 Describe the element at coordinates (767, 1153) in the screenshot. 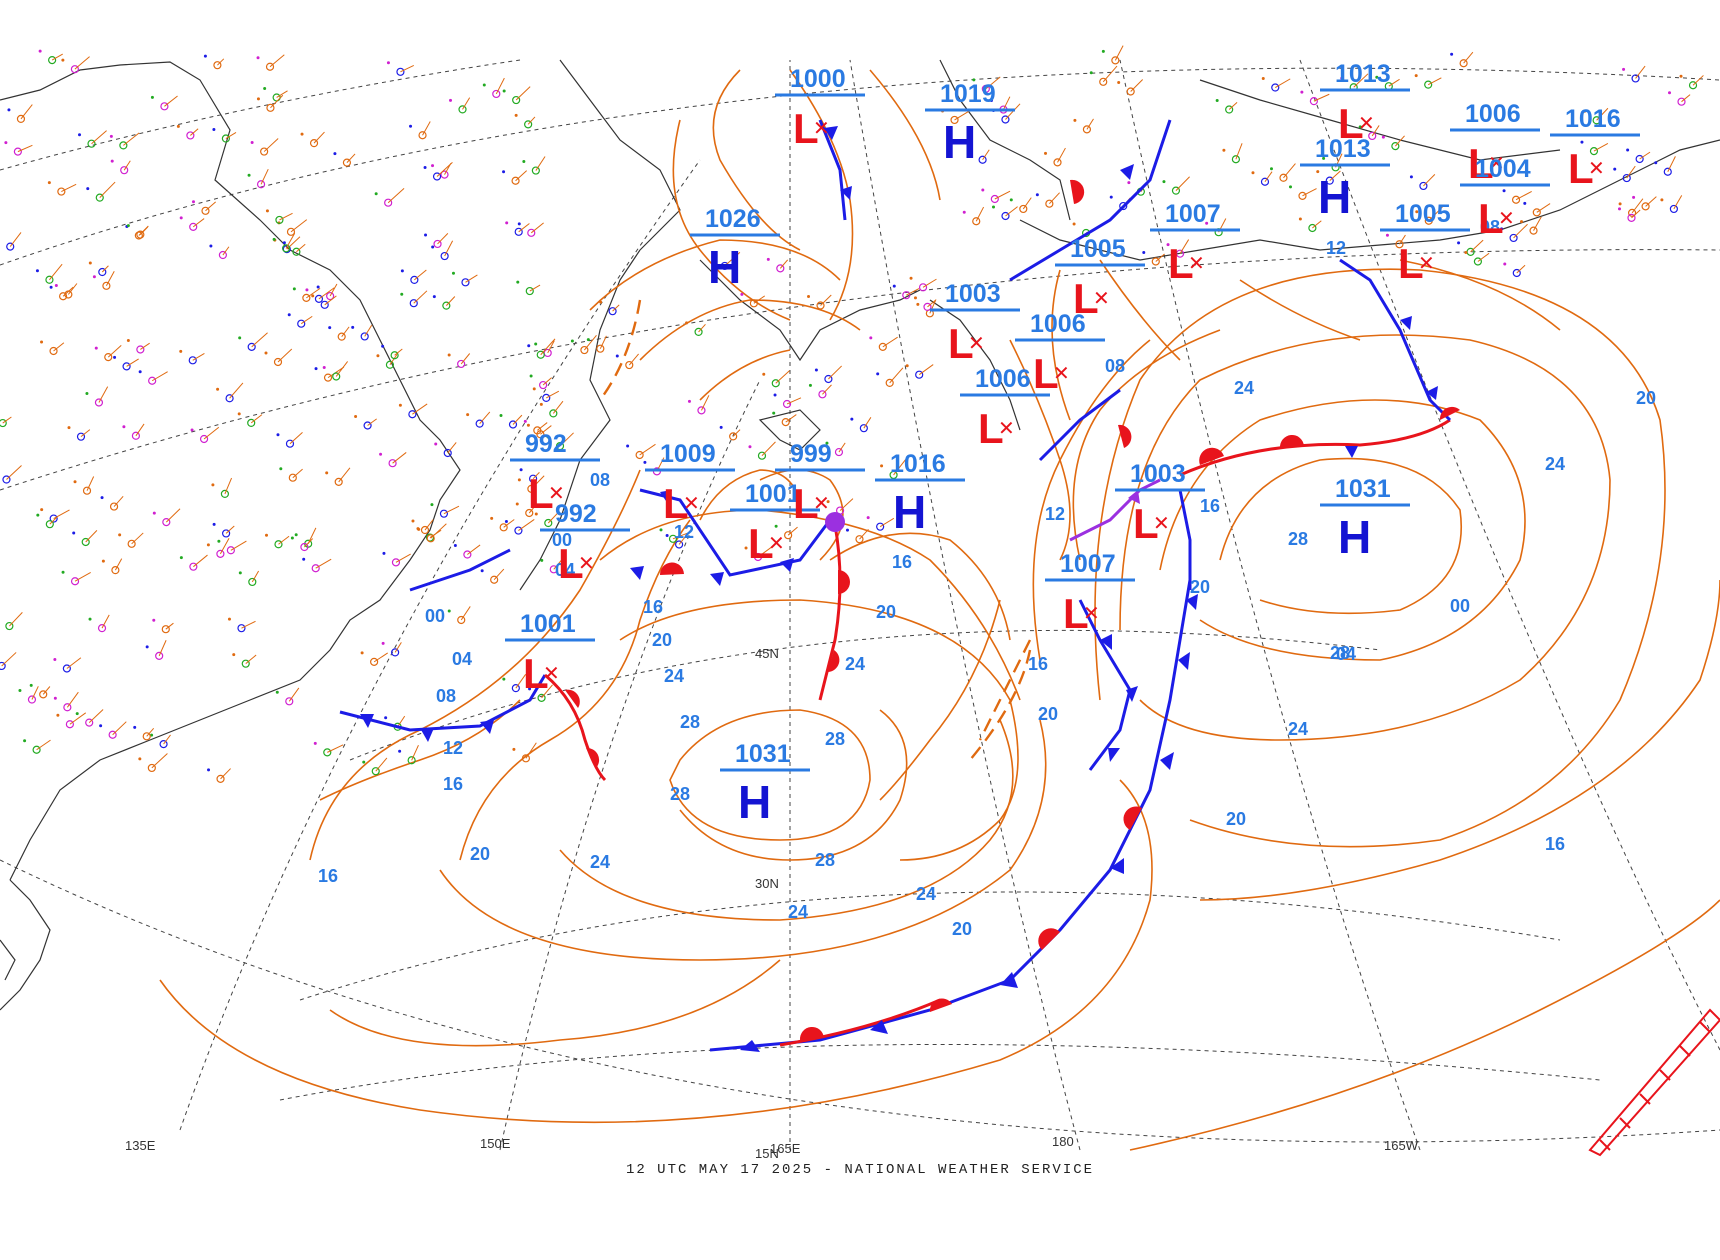

I see `lat-label-15n: 15N` at that location.